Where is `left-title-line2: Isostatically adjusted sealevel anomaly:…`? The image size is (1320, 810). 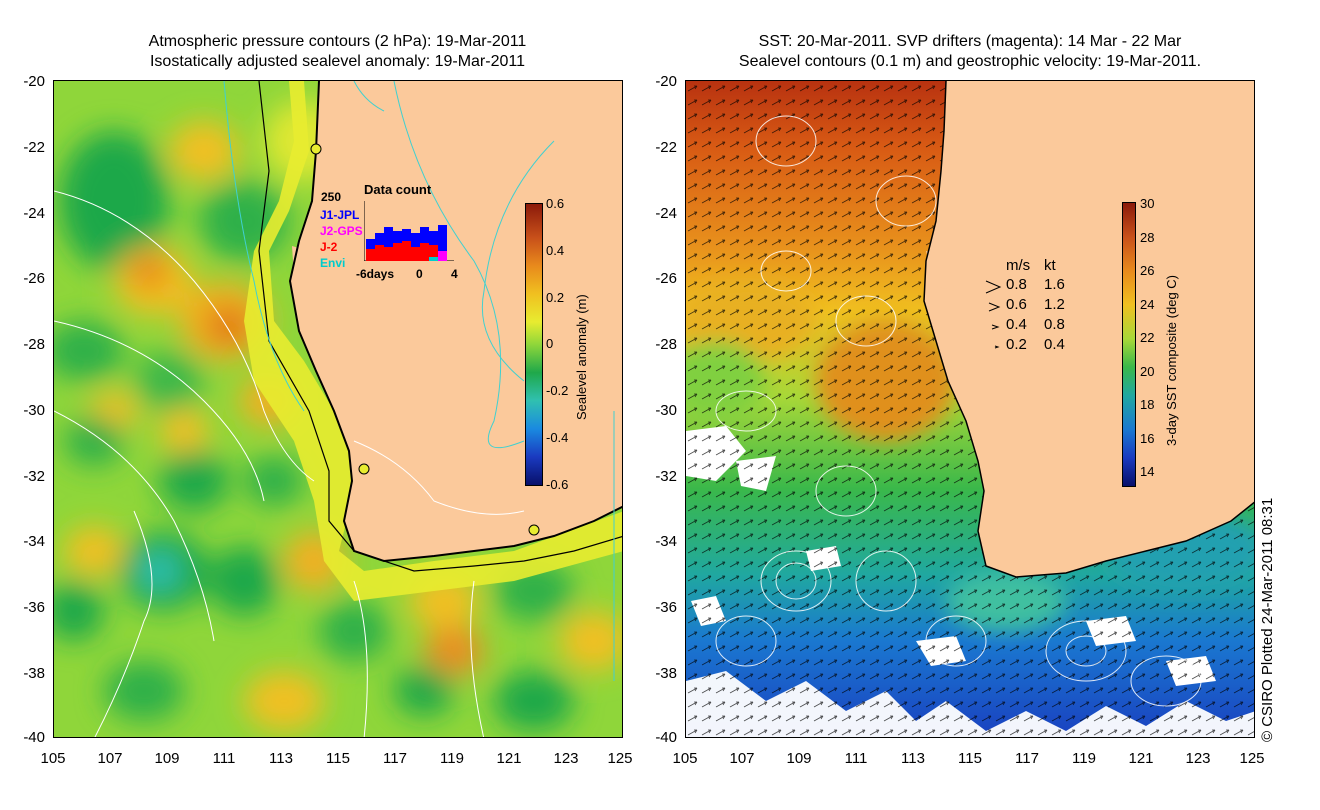 left-title-line2: Isostatically adjusted sealevel anomaly:… is located at coordinates (337, 61).